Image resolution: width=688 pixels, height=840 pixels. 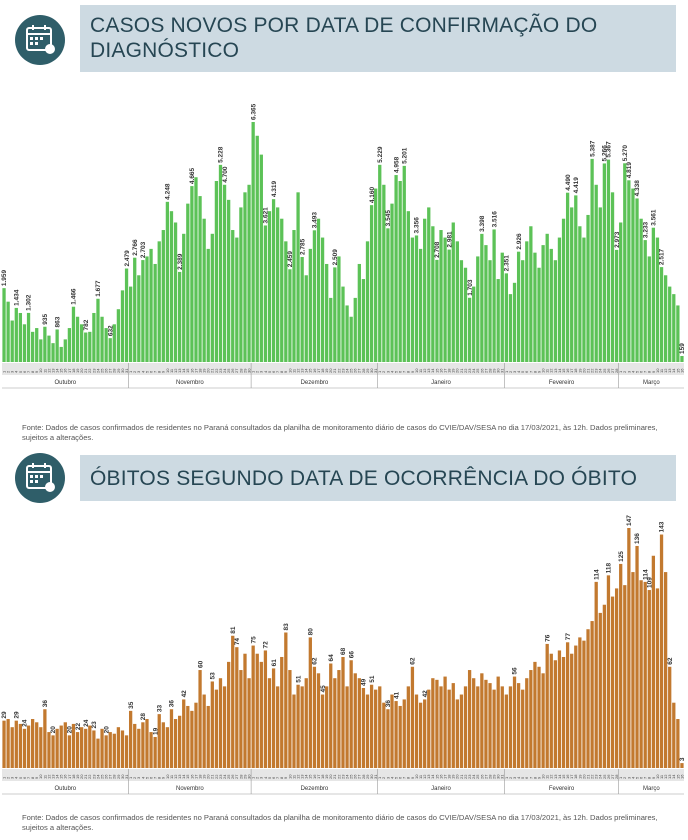 What do you see at coordinates (106, 370) in the screenshot?
I see `x-tick-label: 26` at bounding box center [106, 370].